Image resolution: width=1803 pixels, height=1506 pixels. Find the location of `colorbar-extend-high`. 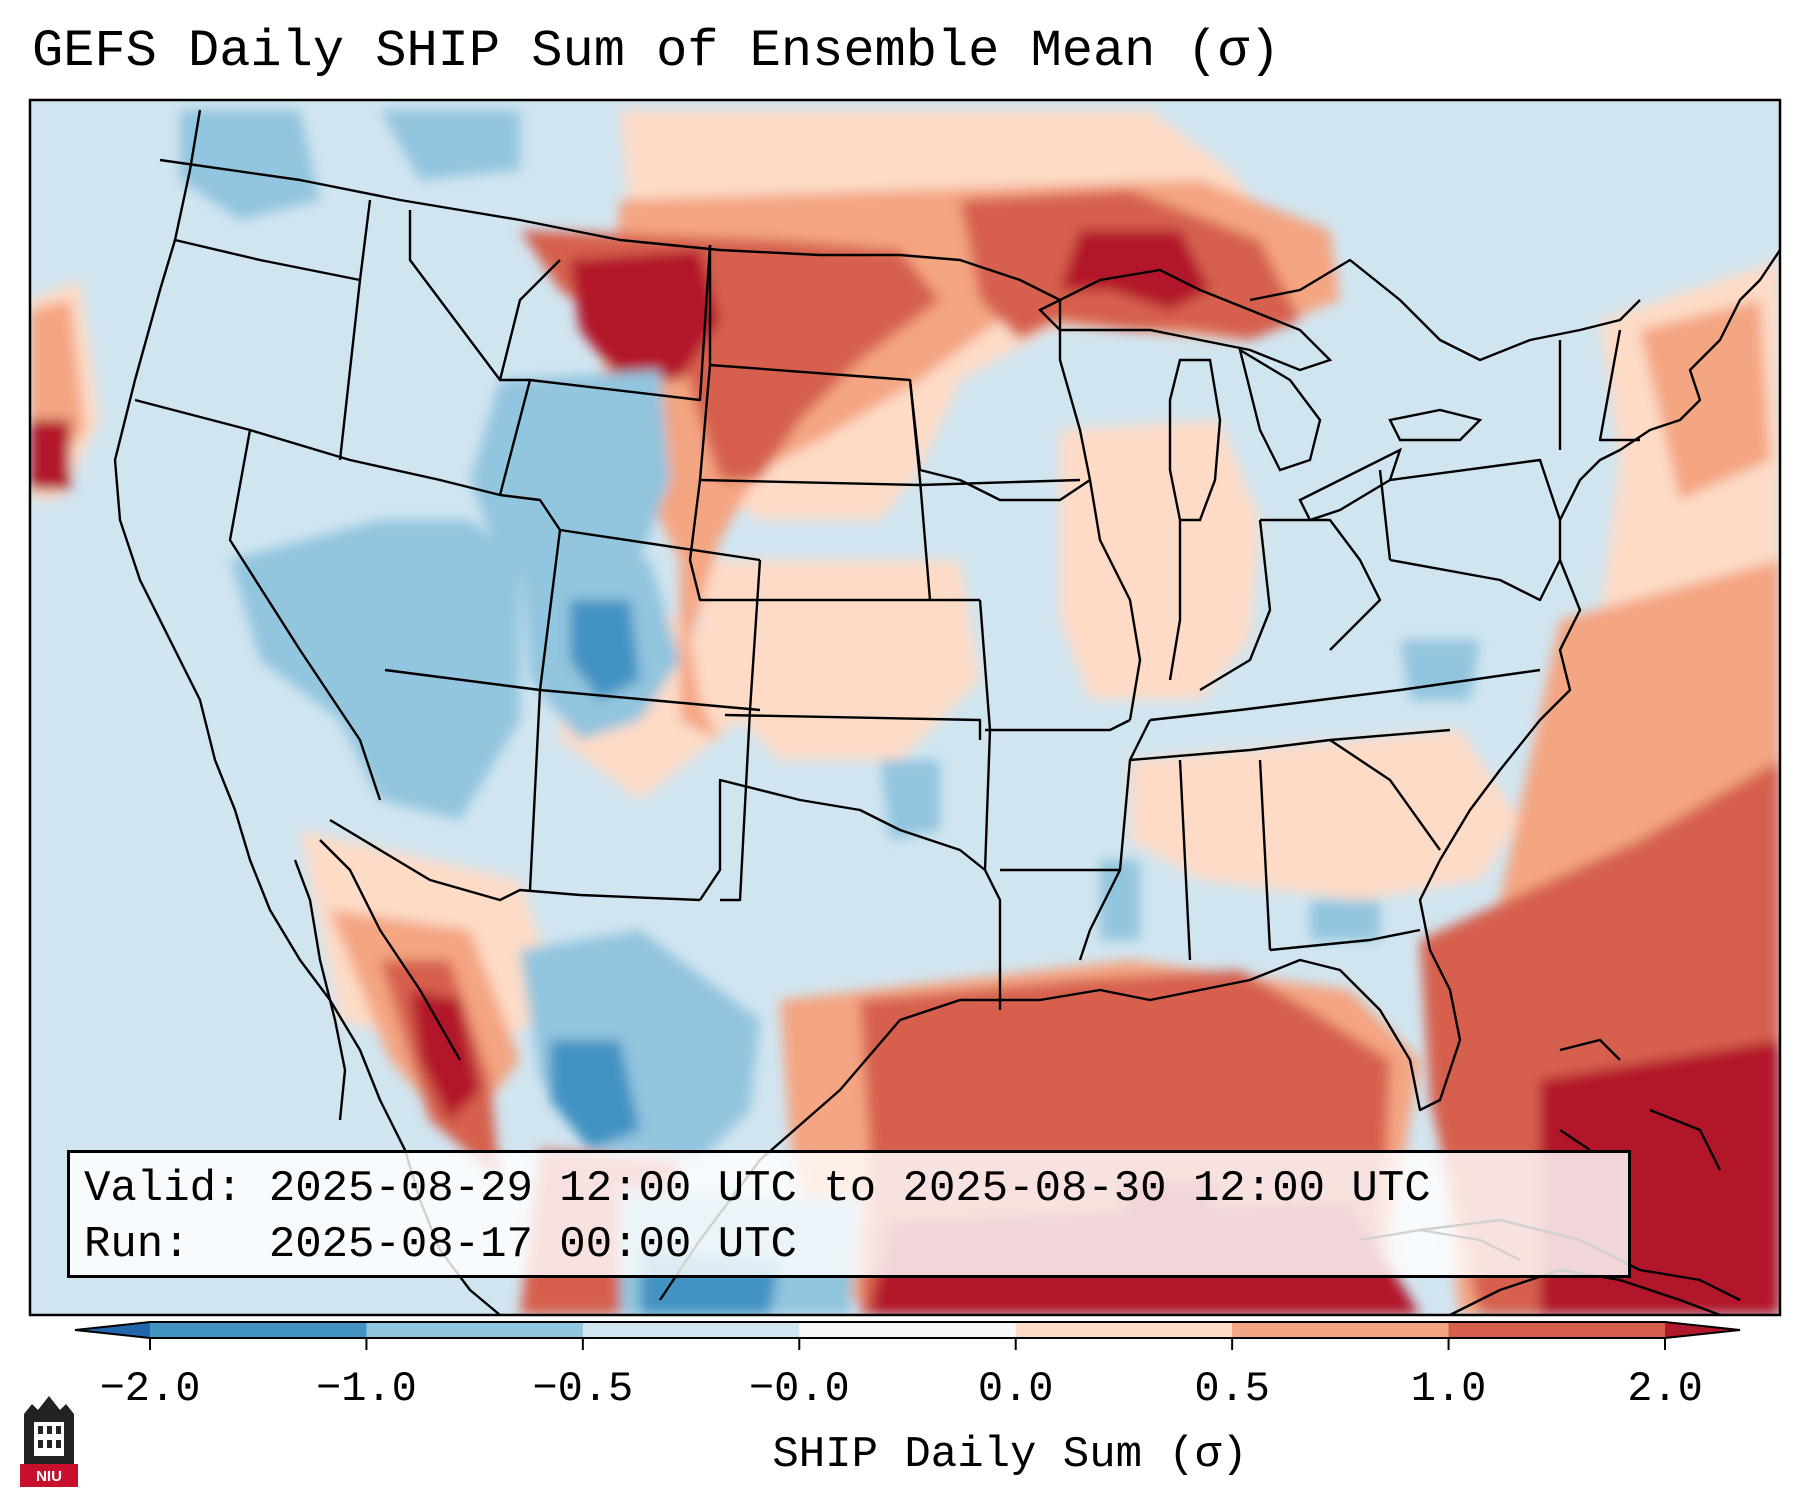

colorbar-extend-high is located at coordinates (1702, 1330).